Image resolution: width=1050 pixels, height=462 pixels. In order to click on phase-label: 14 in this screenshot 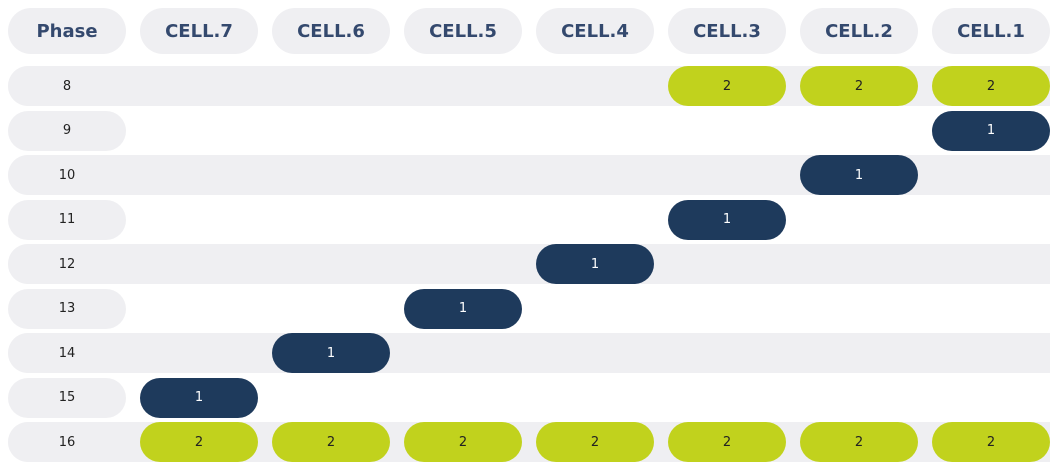, I will do `click(67, 353)`.